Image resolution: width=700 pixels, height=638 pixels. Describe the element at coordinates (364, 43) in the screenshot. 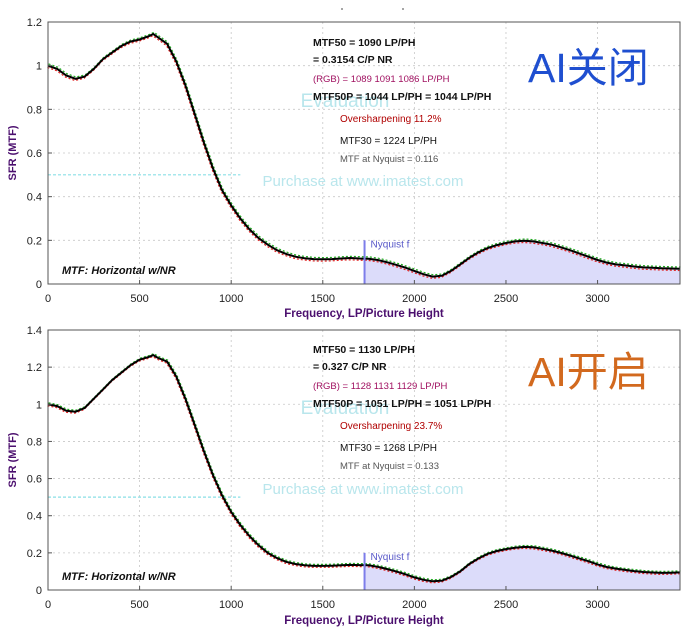

I see `annotation-line: MTF50 = 1090 LP/PH` at that location.